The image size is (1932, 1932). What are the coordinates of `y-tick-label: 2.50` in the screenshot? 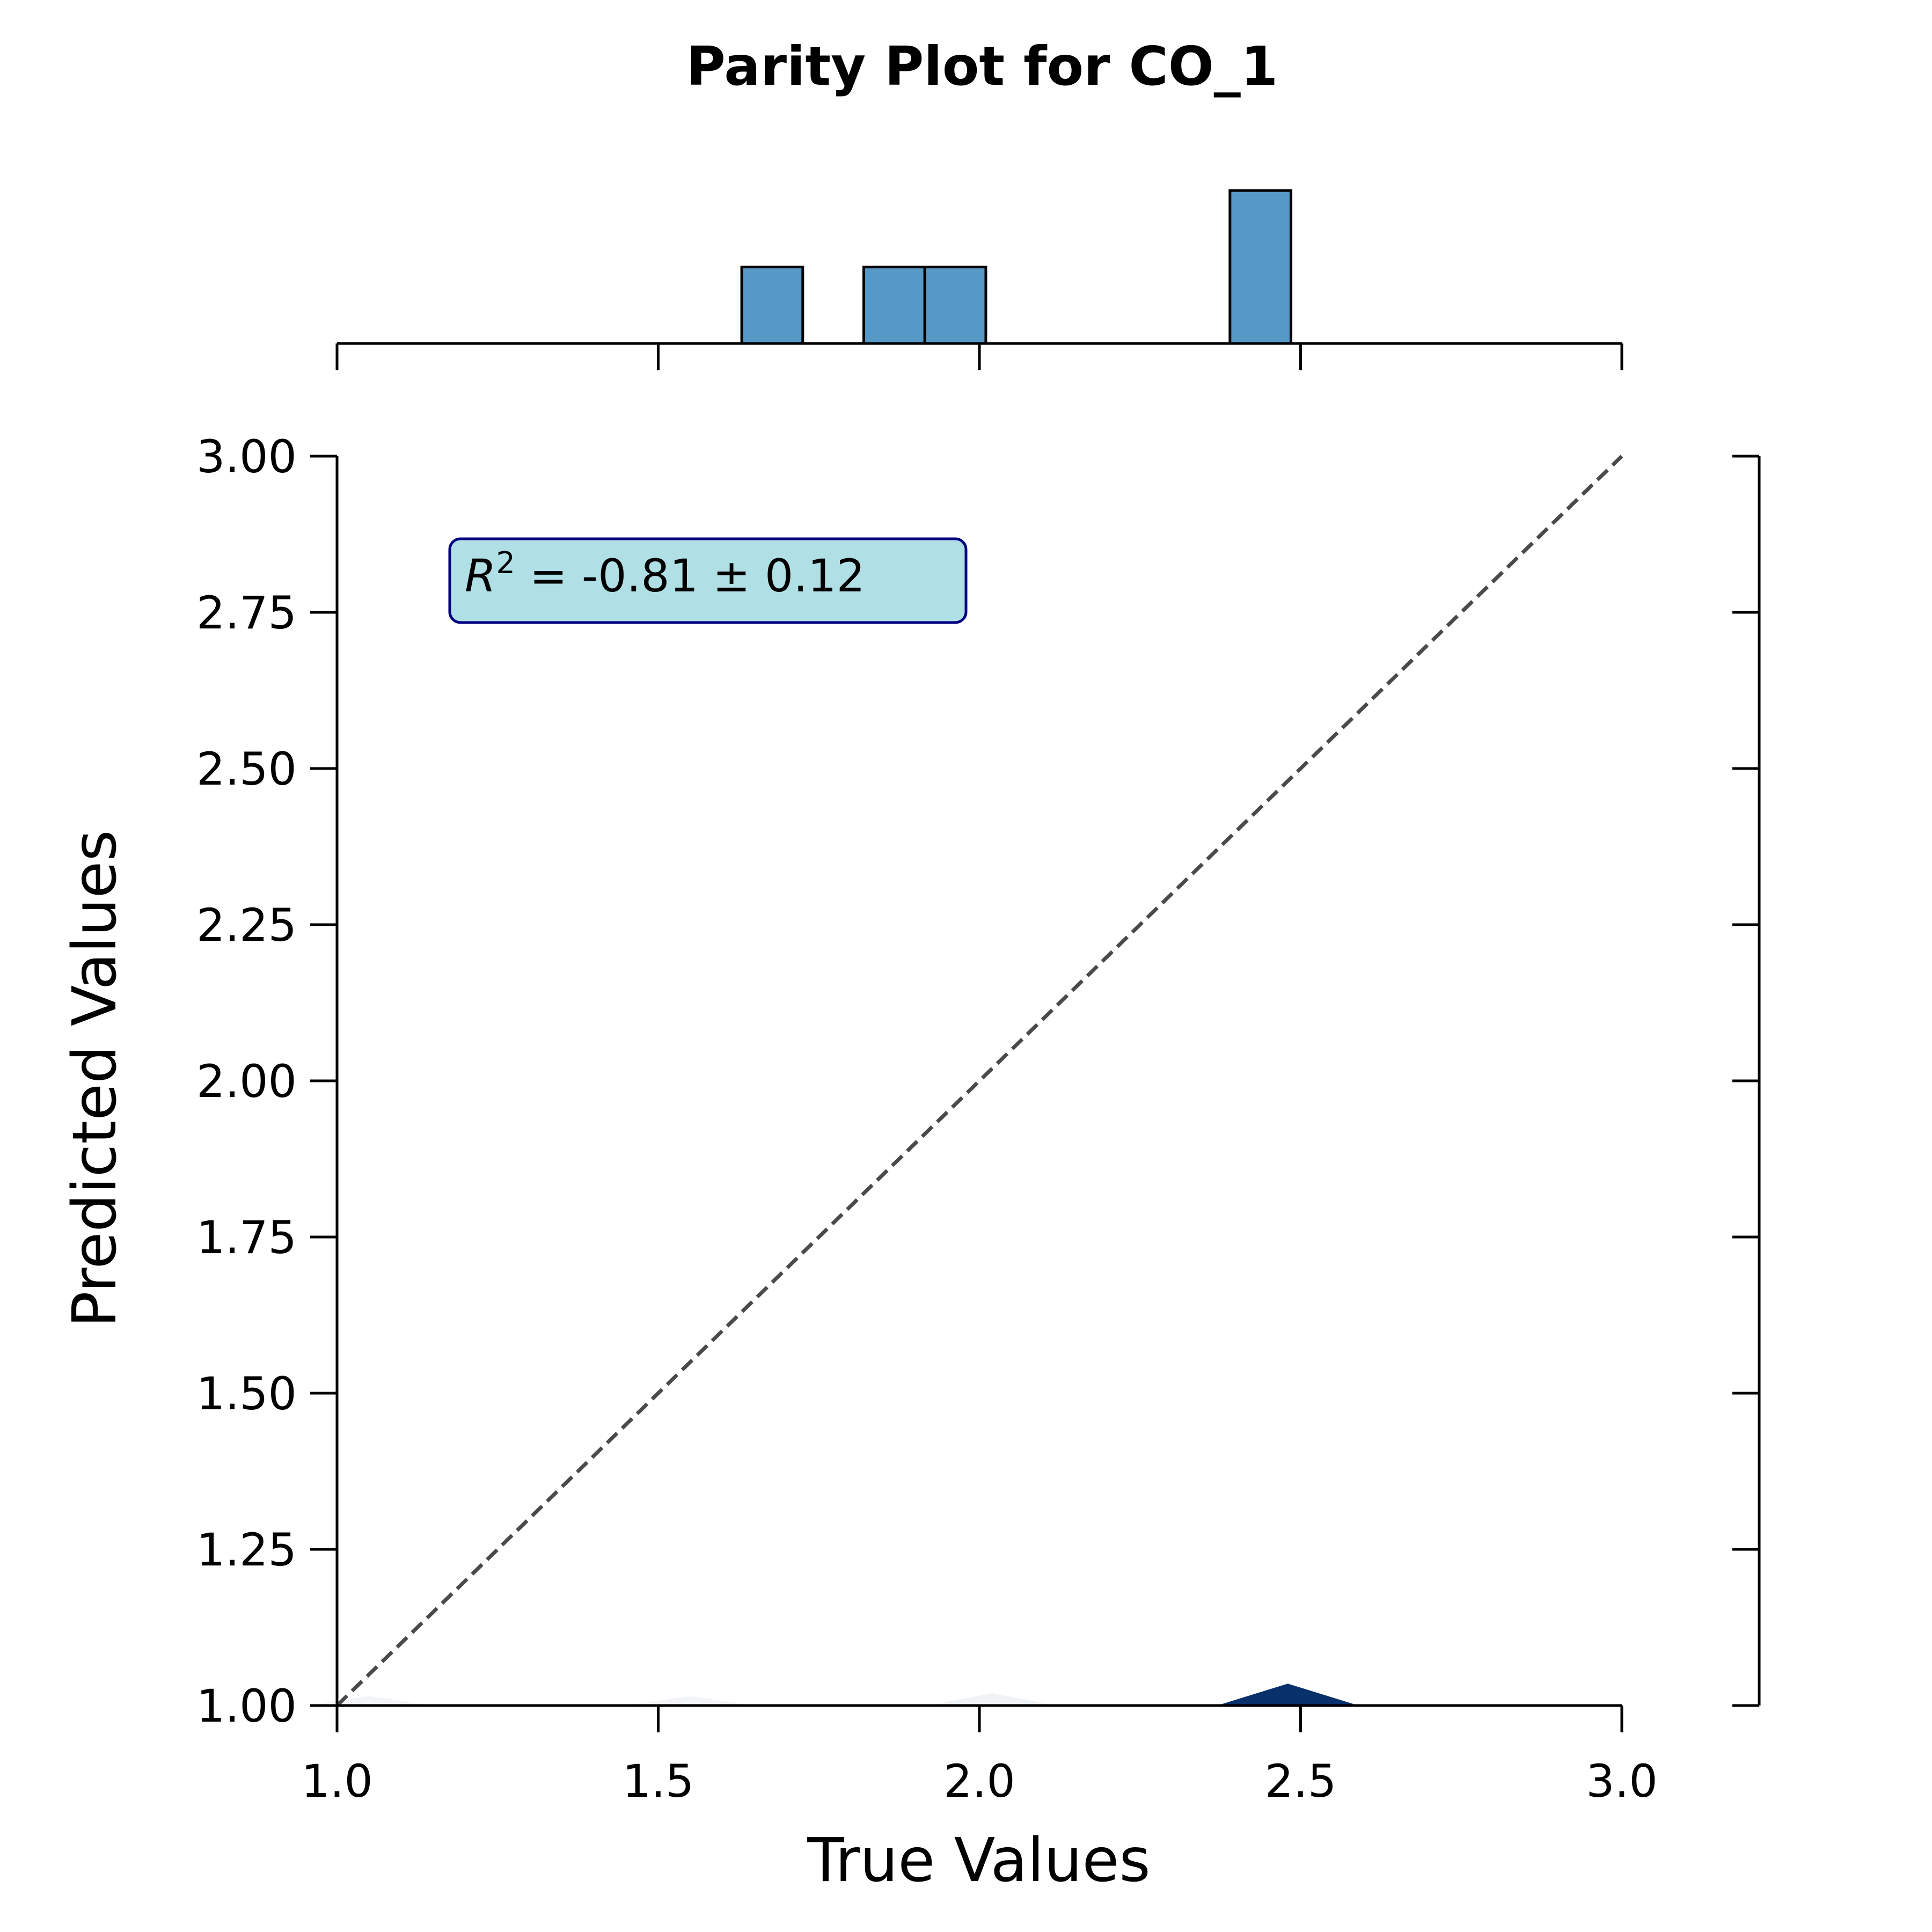 It's located at (246, 769).